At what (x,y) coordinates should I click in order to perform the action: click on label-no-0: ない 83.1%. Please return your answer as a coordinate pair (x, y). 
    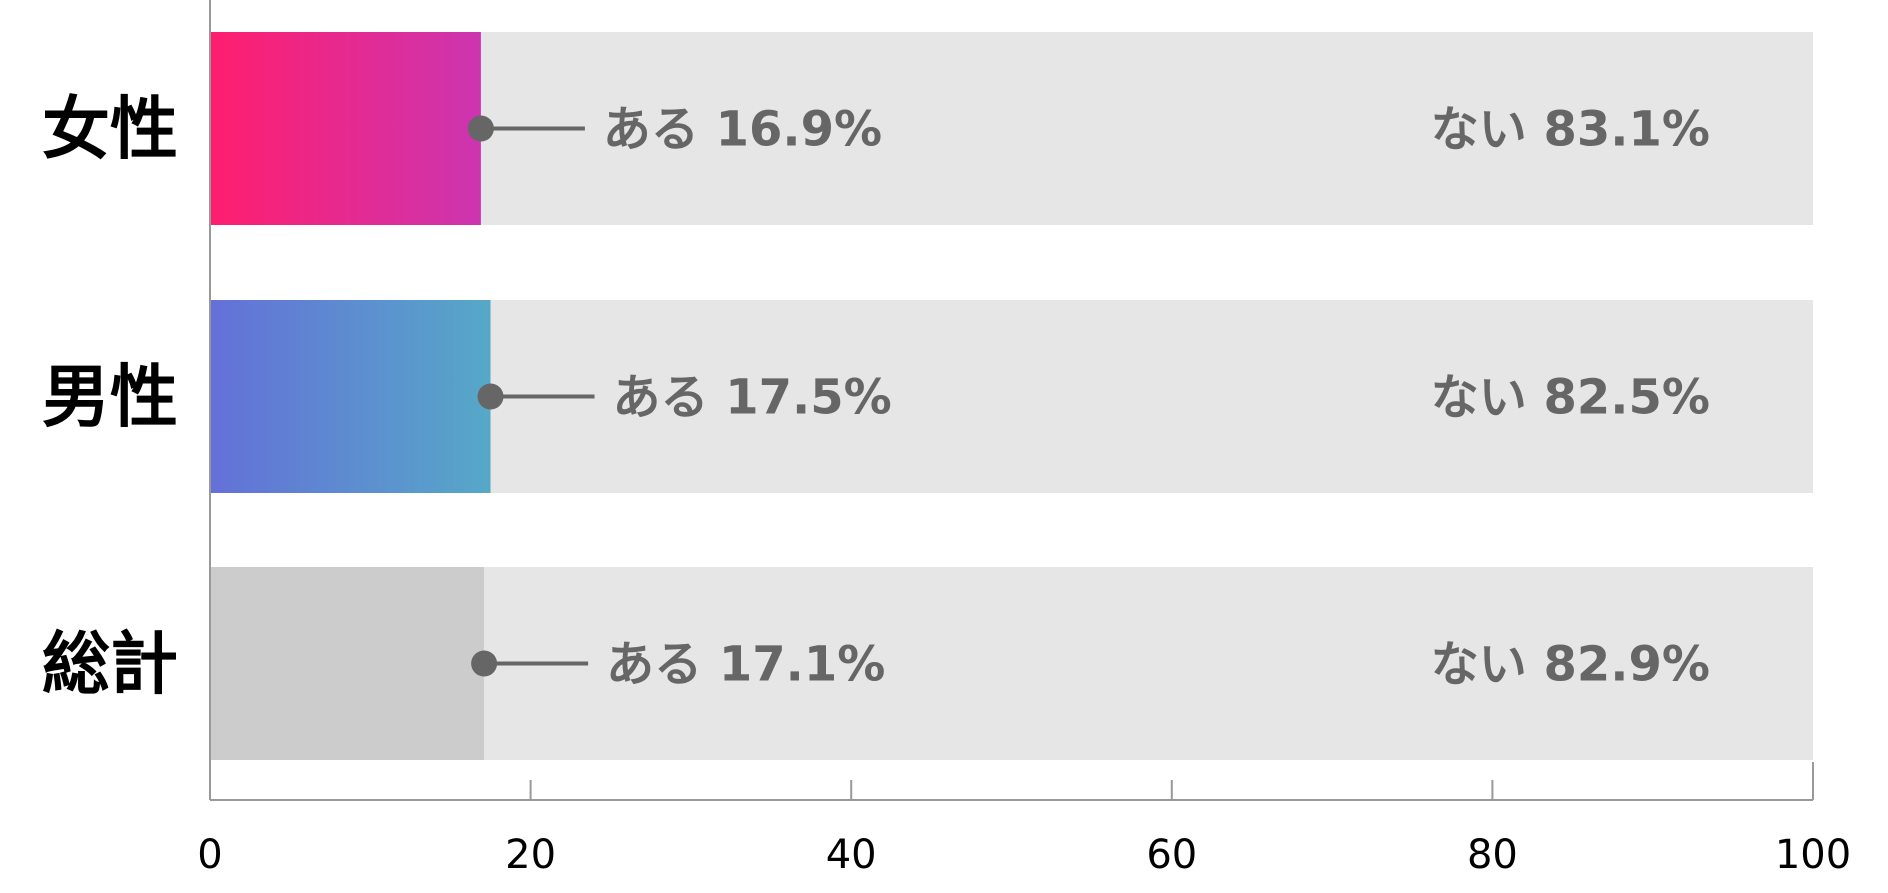
    Looking at the image, I should click on (1570, 130).